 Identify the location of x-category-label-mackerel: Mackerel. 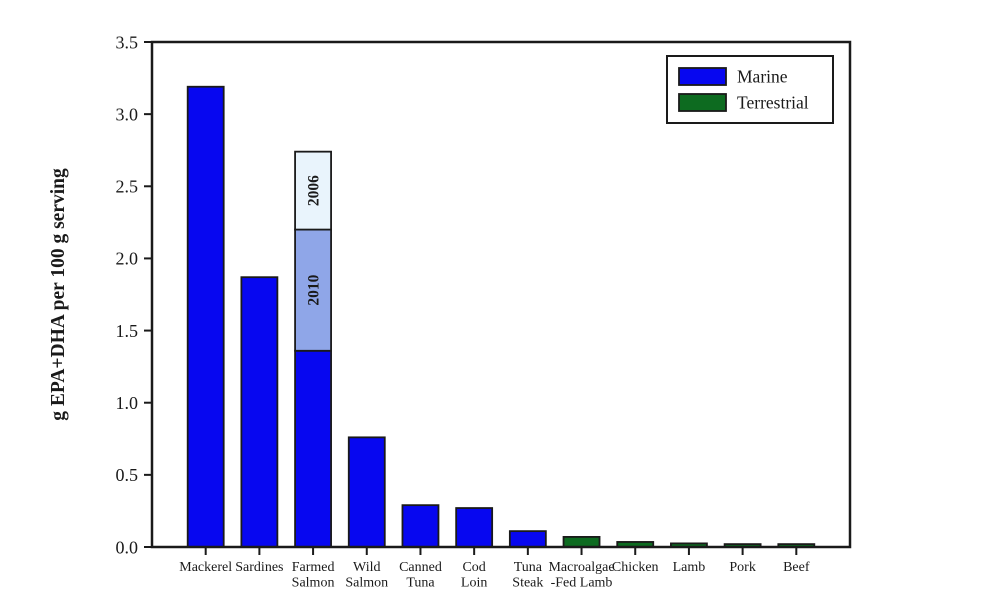
(205, 567).